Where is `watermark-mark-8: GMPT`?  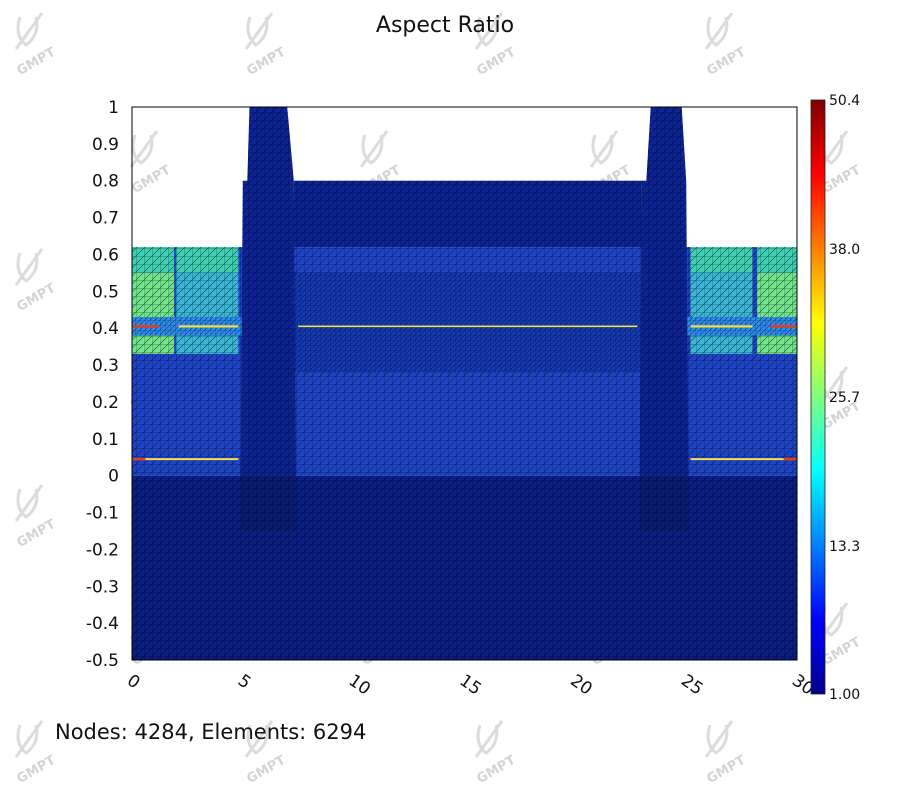
watermark-mark-8: GMPT is located at coordinates (36, 281).